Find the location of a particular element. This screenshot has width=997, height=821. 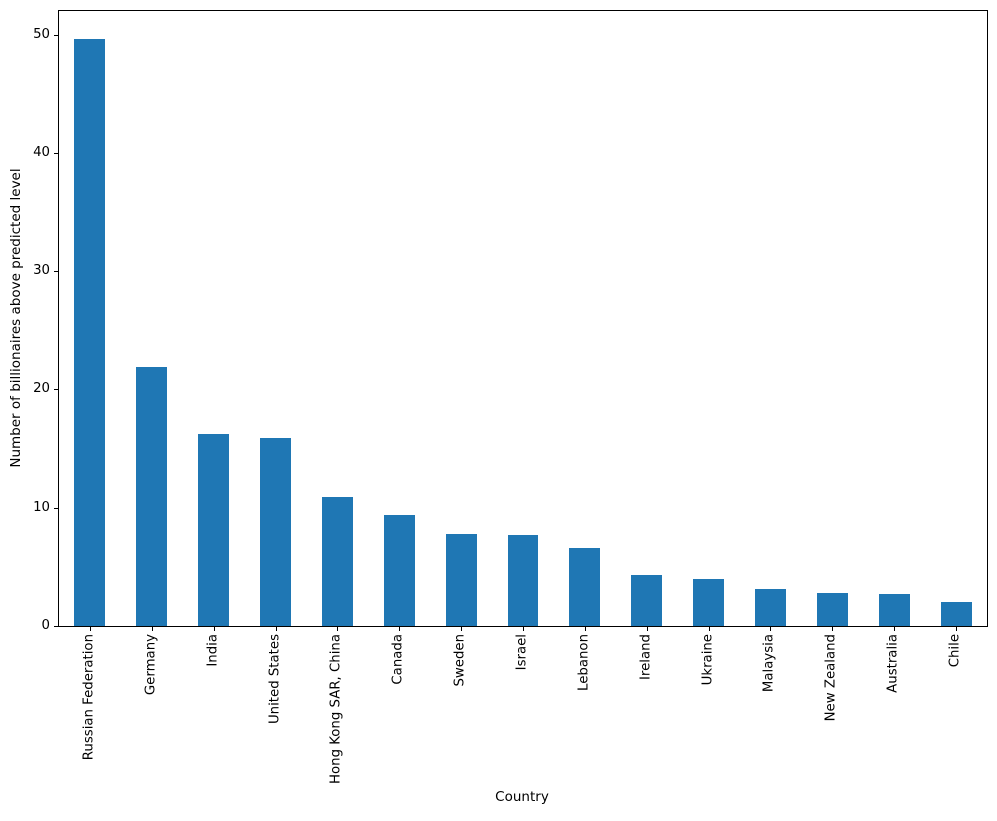

x-tick-label: Canada is located at coordinates (398, 659).